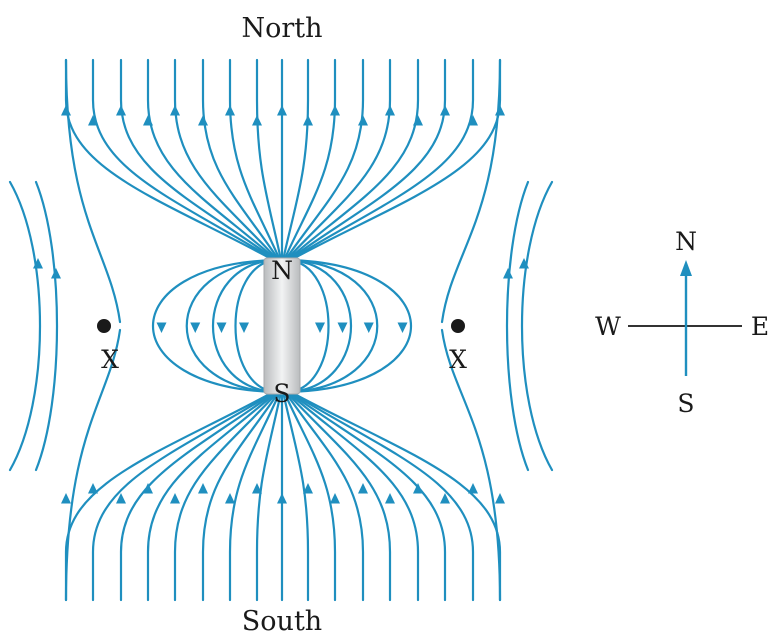  What do you see at coordinates (282, 621) in the screenshot?
I see `geographic-south-label: South` at bounding box center [282, 621].